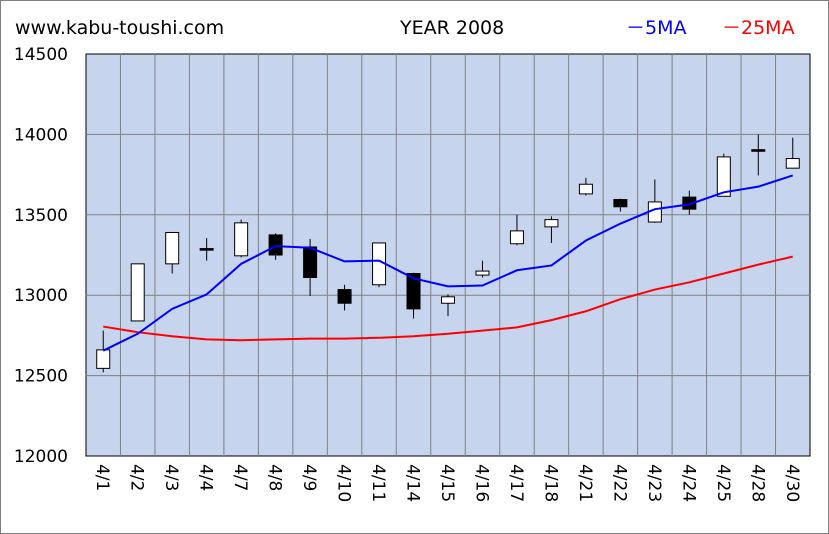 This screenshot has height=534, width=829. What do you see at coordinates (206, 477) in the screenshot?
I see `x-tick-label: 4/4` at bounding box center [206, 477].